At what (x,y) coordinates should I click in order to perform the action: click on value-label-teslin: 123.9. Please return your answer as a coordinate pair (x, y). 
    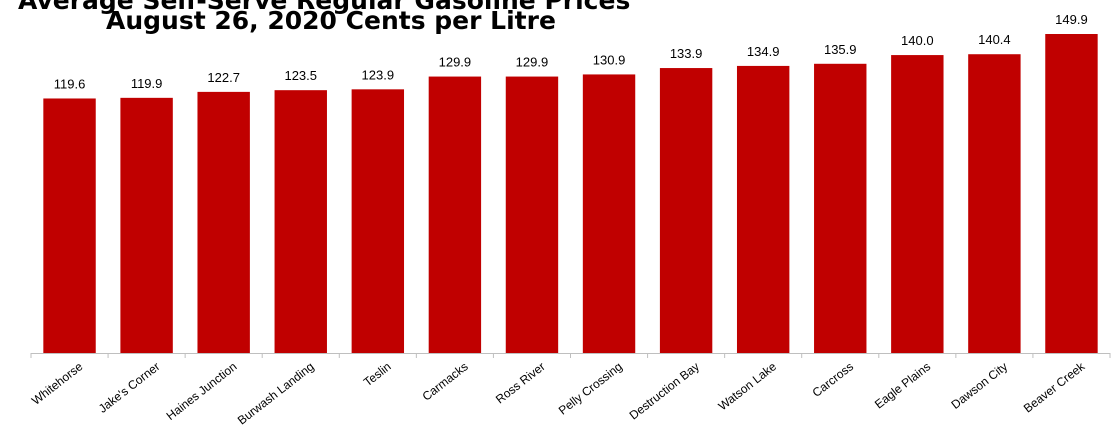
    Looking at the image, I should click on (378, 74).